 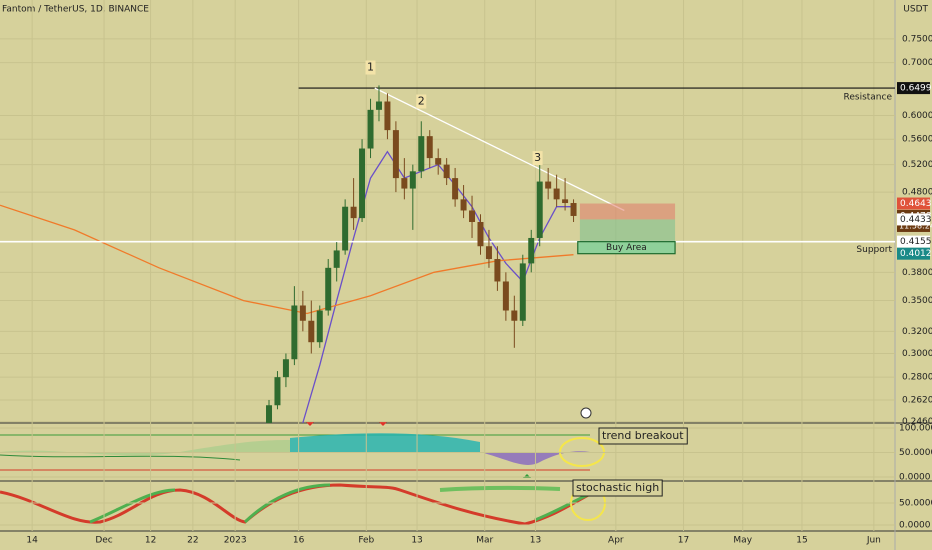 What do you see at coordinates (616, 541) in the screenshot?
I see `x-tick-label: Apr` at bounding box center [616, 541].